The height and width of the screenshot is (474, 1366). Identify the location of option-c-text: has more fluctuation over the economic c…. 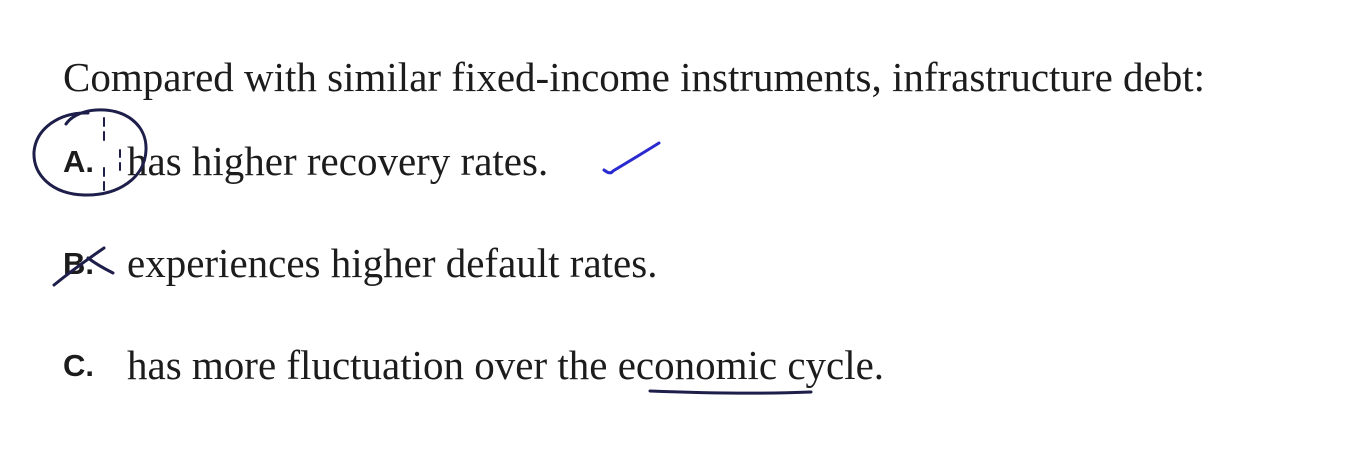
(506, 365).